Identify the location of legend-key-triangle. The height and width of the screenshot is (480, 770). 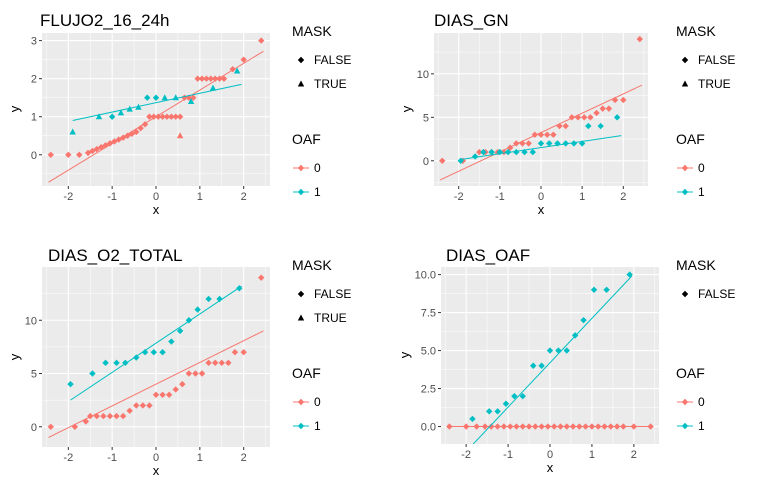
(301, 83).